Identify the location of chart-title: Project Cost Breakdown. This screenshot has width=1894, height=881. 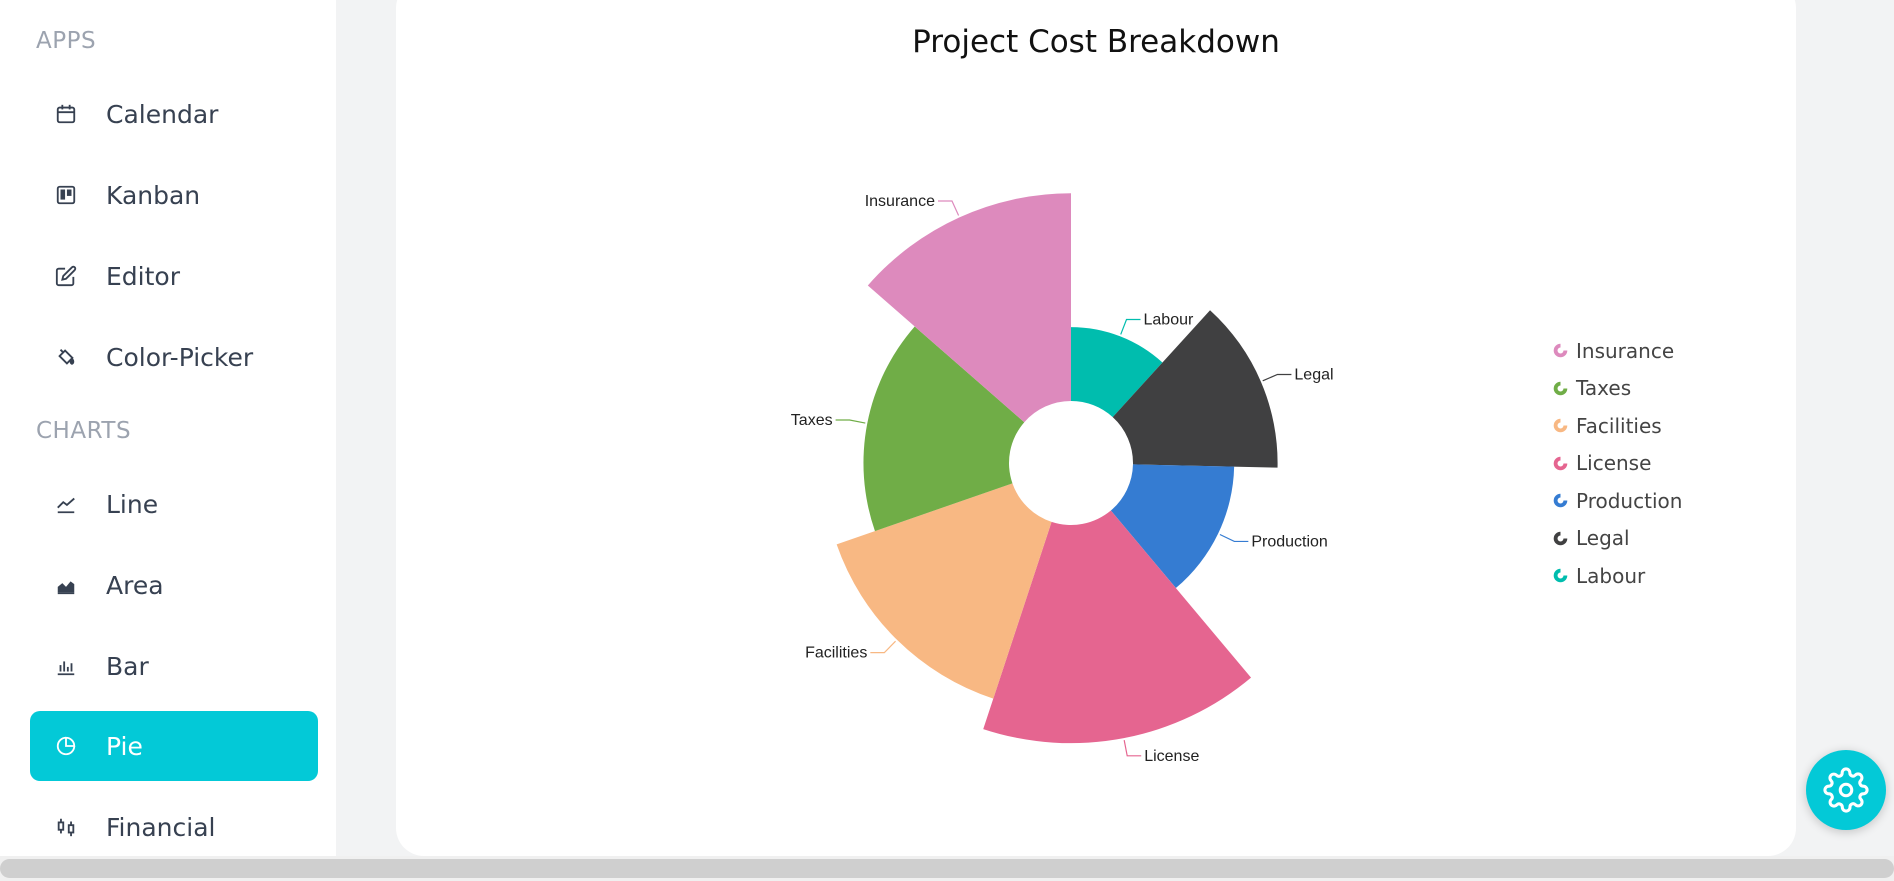
(1096, 42).